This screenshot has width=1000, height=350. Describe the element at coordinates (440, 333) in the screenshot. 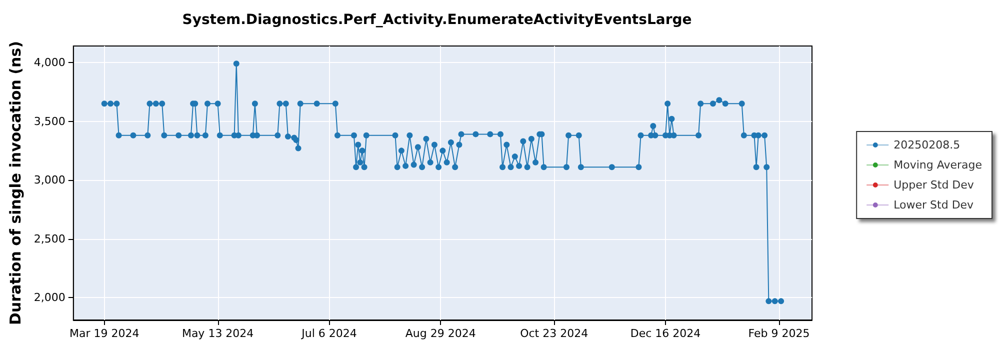

I see `x-tick-label: Aug 29 2024` at that location.